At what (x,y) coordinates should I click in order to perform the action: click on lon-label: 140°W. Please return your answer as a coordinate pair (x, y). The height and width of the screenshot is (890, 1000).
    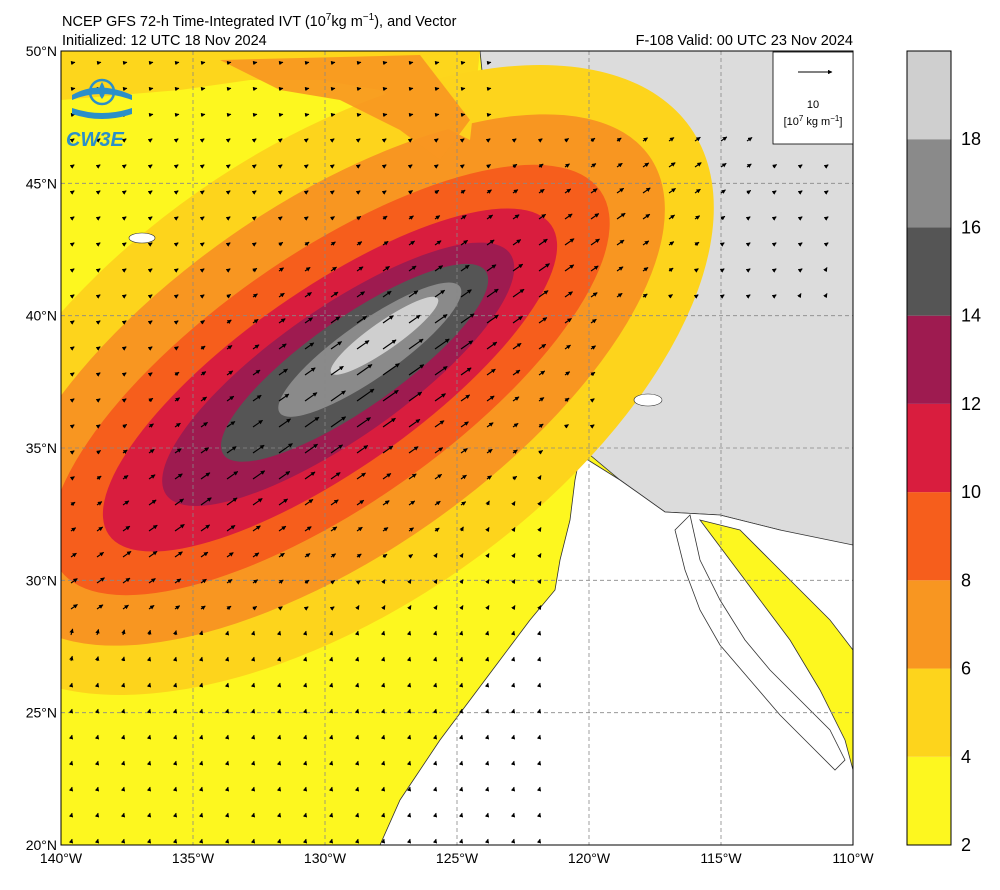
    Looking at the image, I should click on (61, 858).